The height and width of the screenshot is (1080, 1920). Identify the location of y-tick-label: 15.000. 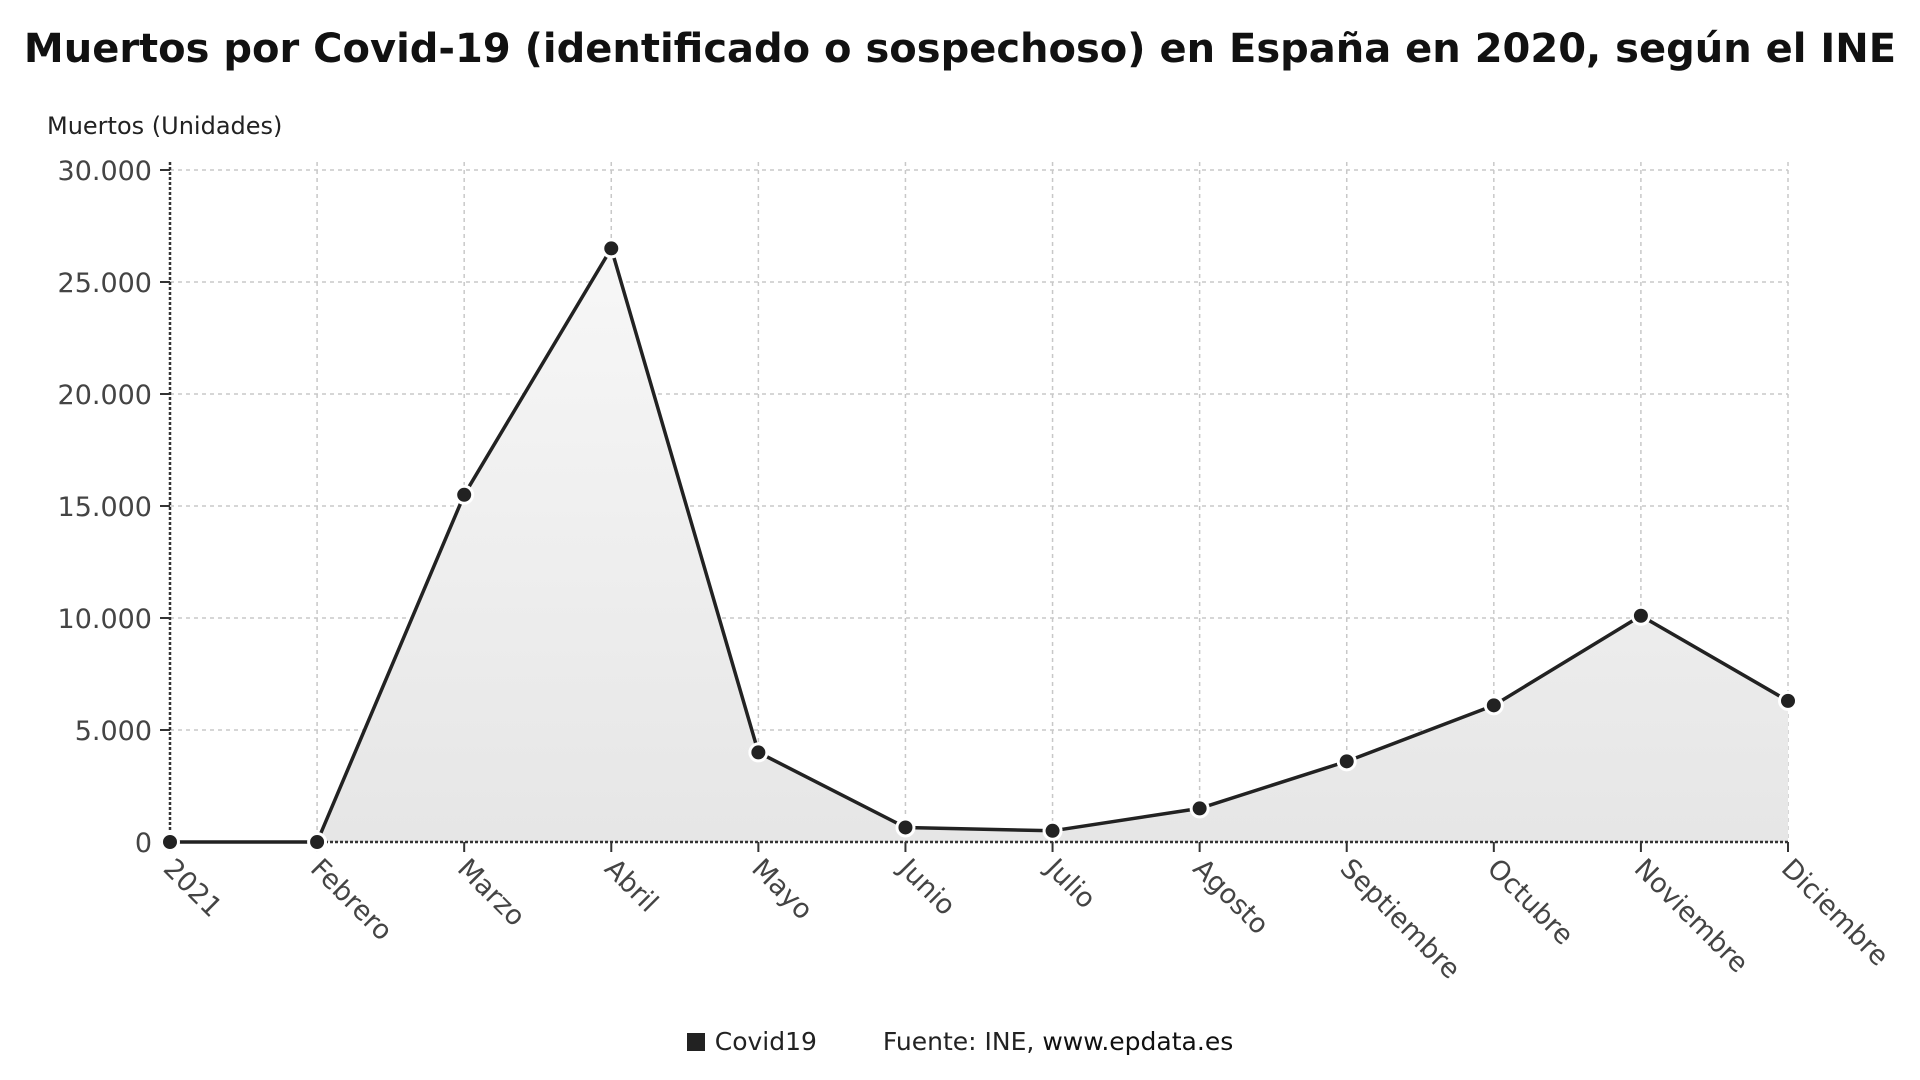
(105, 507).